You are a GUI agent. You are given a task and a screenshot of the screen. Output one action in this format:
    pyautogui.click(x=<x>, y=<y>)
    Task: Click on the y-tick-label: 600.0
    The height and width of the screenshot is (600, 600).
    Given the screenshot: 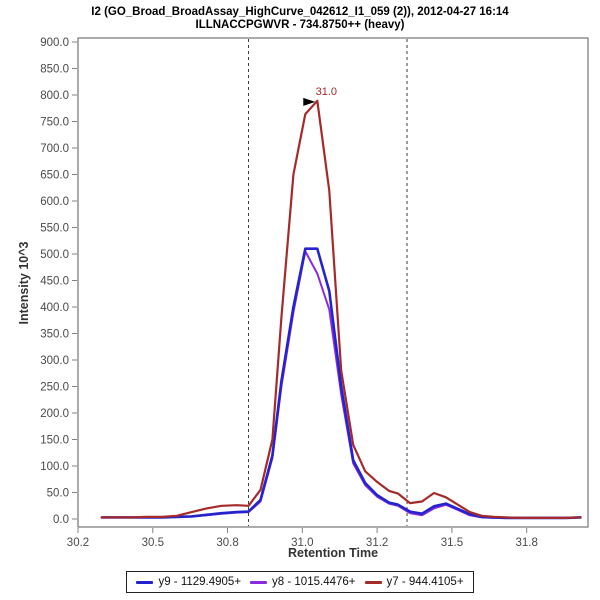 What is the action you would take?
    pyautogui.click(x=54, y=202)
    